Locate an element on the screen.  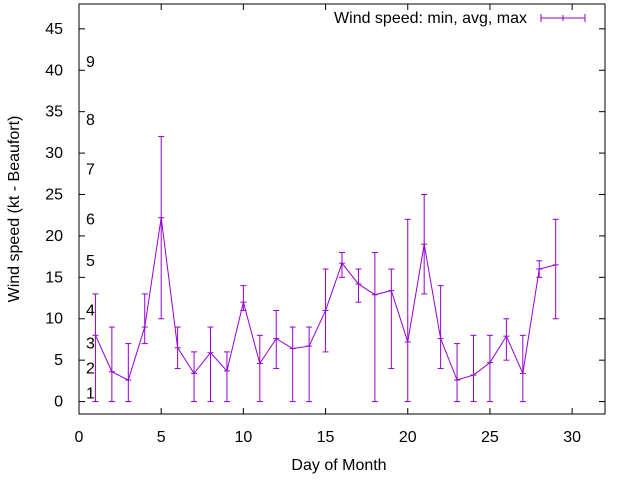
x-tick-label-25: 25 is located at coordinates (490, 437).